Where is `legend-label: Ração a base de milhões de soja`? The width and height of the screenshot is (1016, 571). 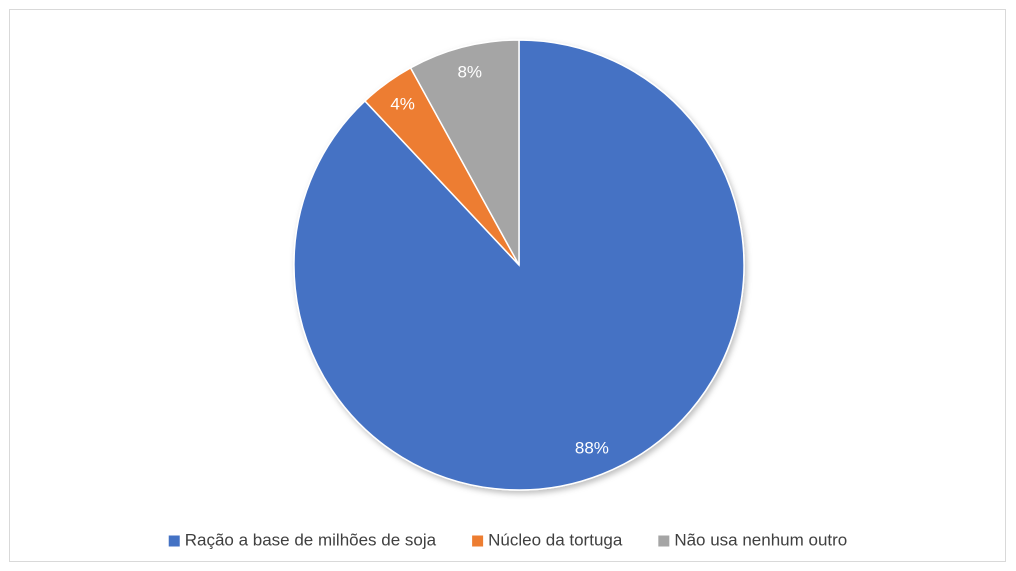 legend-label: Ração a base de milhões de soja is located at coordinates (311, 539).